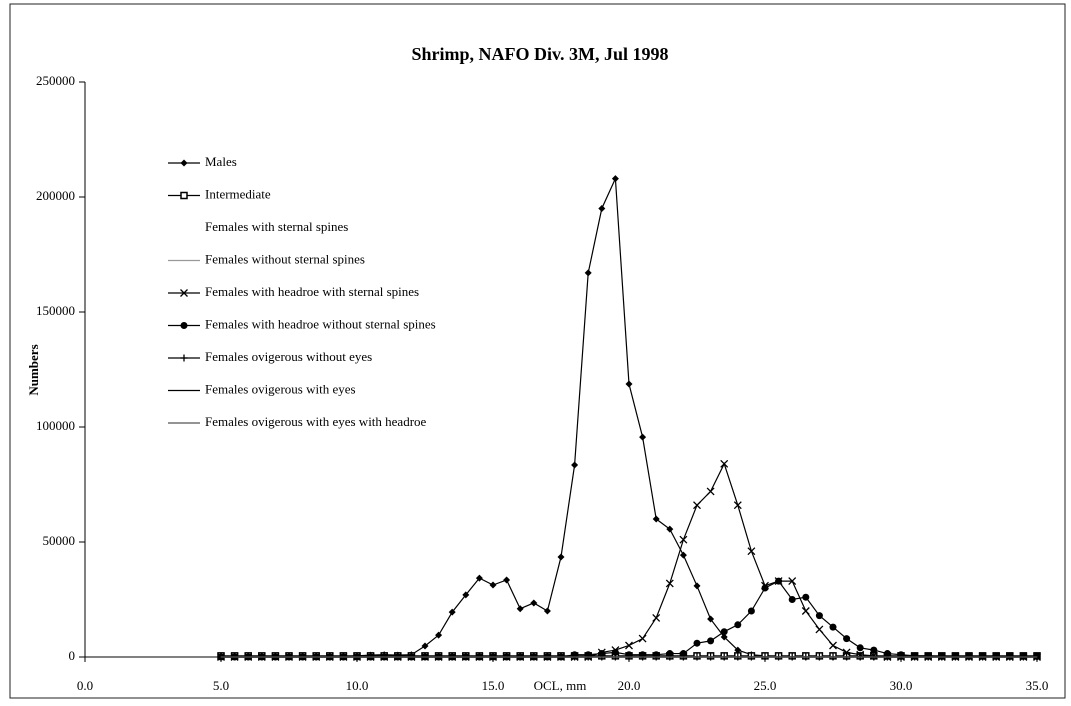  Describe the element at coordinates (59, 540) in the screenshot. I see `y-tick-label: 50000` at that location.